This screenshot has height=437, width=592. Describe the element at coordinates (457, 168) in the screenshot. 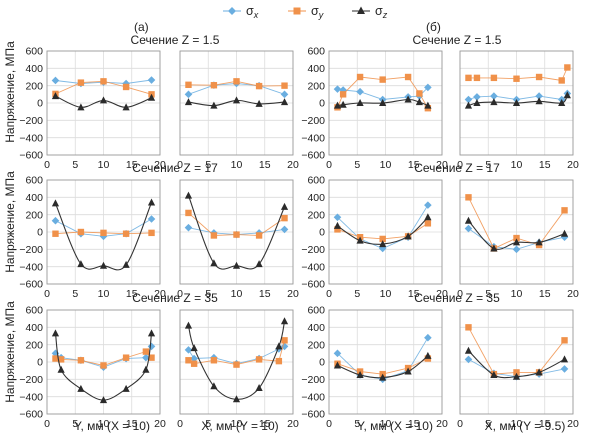

I see `row-title-1-right: Сечение Z = 17` at that location.